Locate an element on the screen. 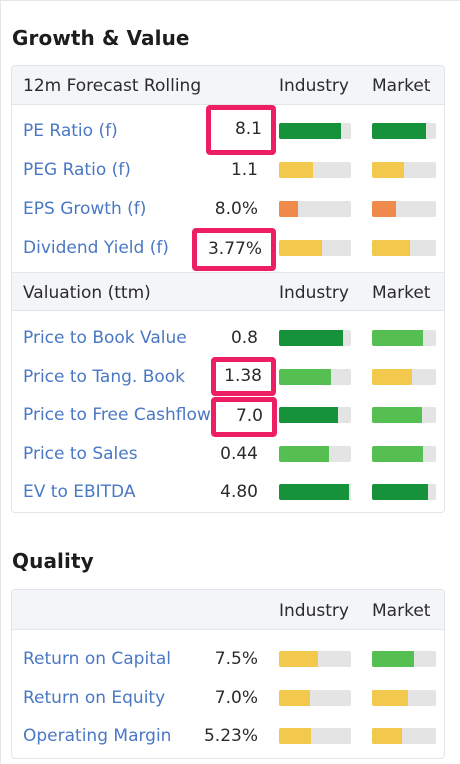  metric-row-eps-growth-f: EPS Growth (f) 8.0% is located at coordinates (228, 209).